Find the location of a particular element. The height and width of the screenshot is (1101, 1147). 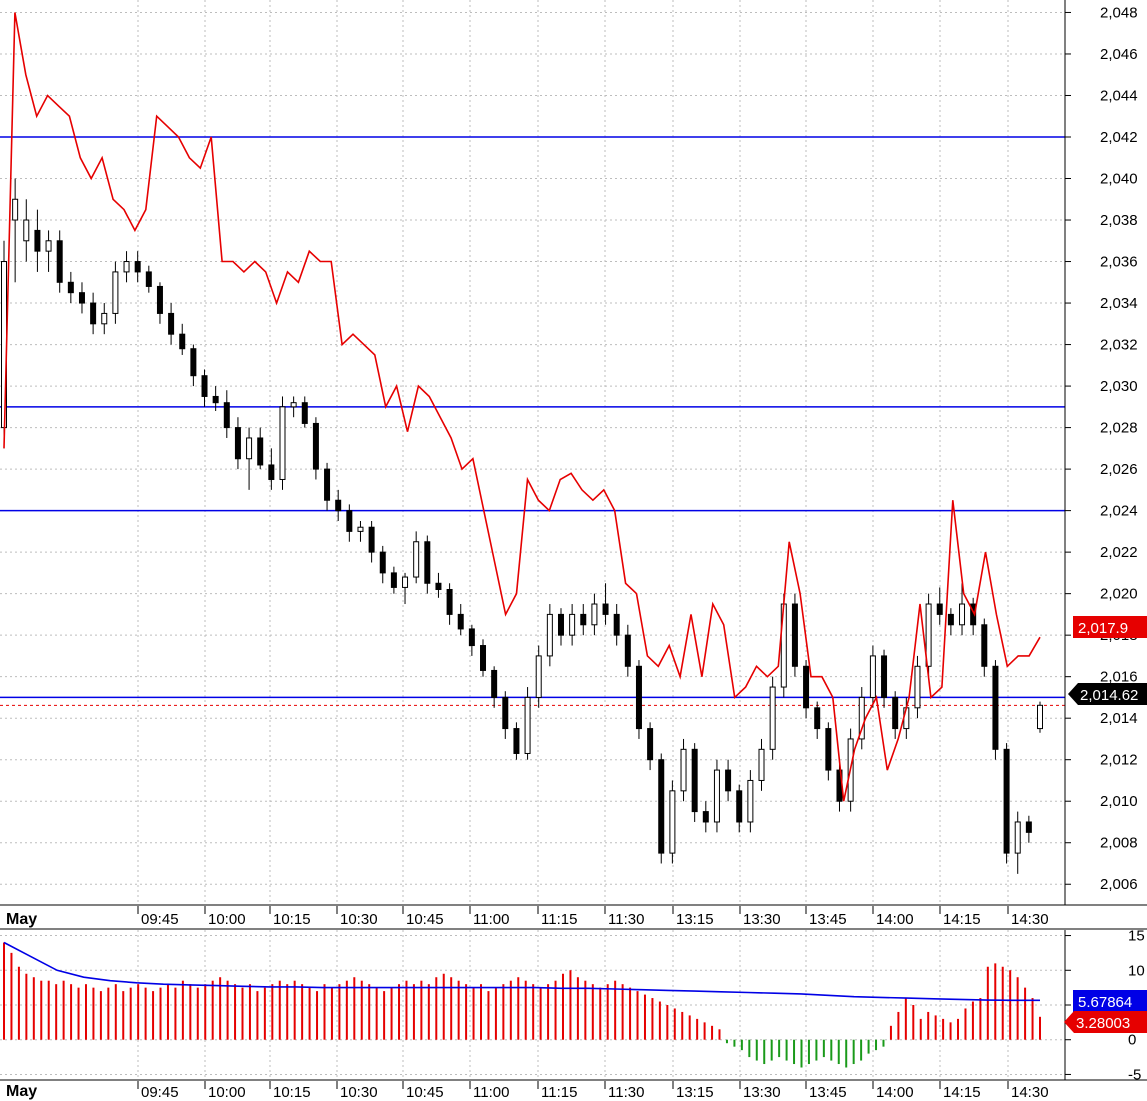

time-tick-label: 10:30 is located at coordinates (359, 919).